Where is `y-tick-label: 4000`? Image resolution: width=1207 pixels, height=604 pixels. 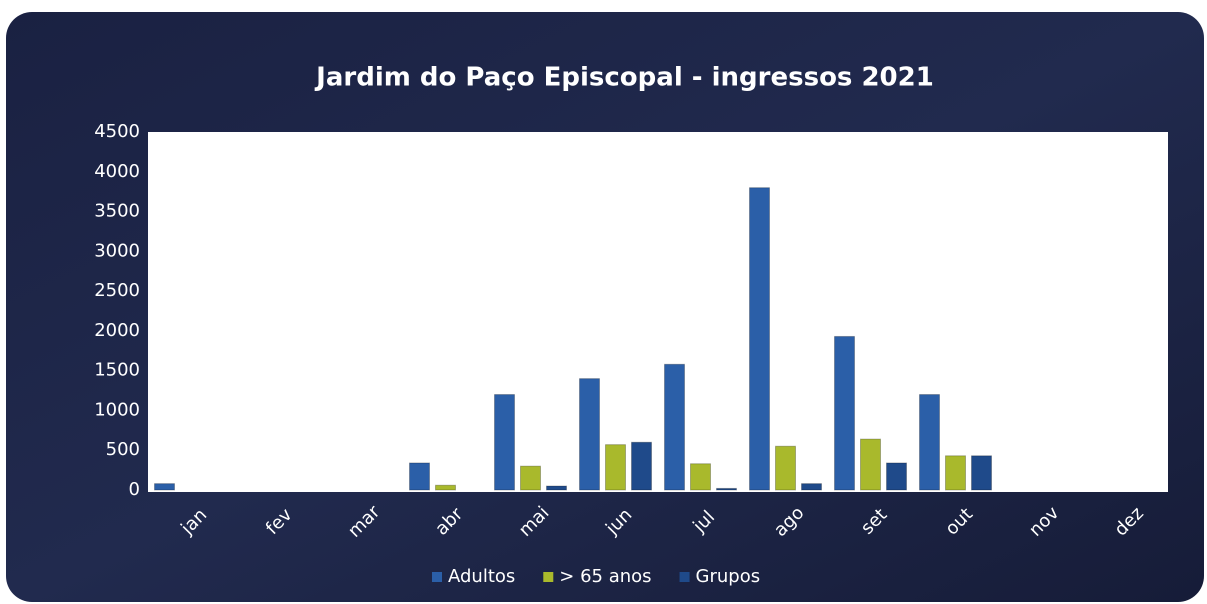 y-tick-label: 4000 is located at coordinates (117, 171).